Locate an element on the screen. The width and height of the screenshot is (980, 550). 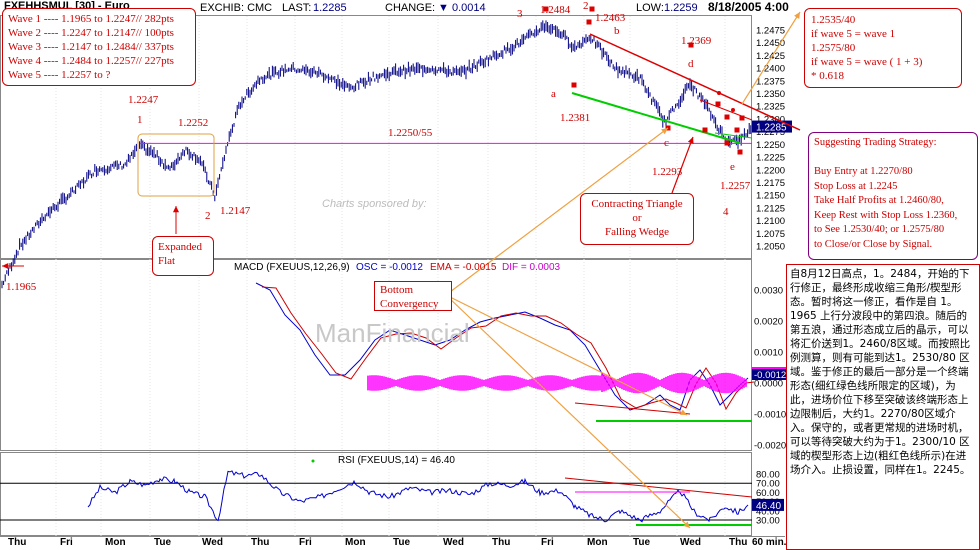
price-tick-label: 1.2475 is located at coordinates (770, 31).